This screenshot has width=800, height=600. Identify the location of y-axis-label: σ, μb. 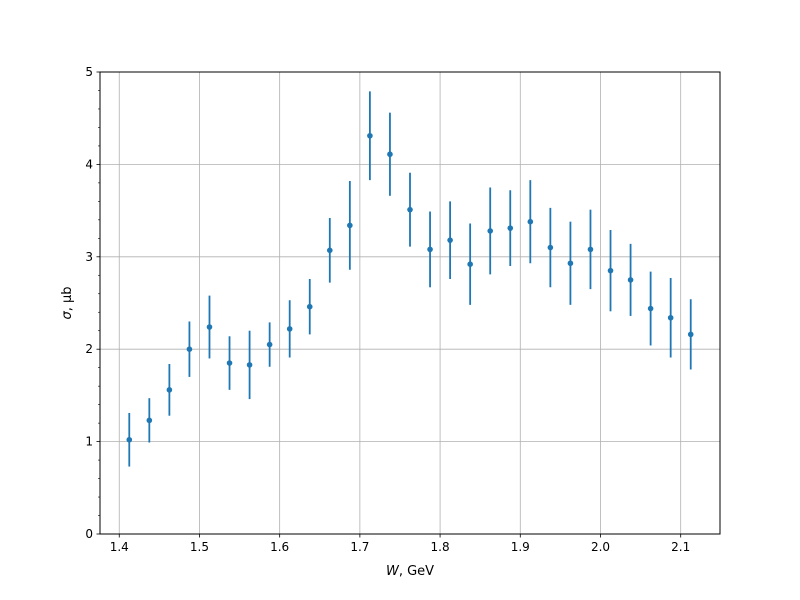
(67, 302).